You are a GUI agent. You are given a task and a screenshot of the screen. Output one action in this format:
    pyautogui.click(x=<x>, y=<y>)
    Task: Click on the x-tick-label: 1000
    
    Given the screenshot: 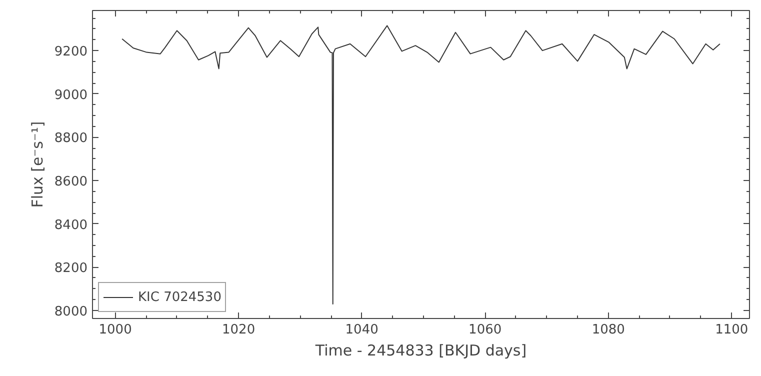 What is the action you would take?
    pyautogui.click(x=115, y=330)
    